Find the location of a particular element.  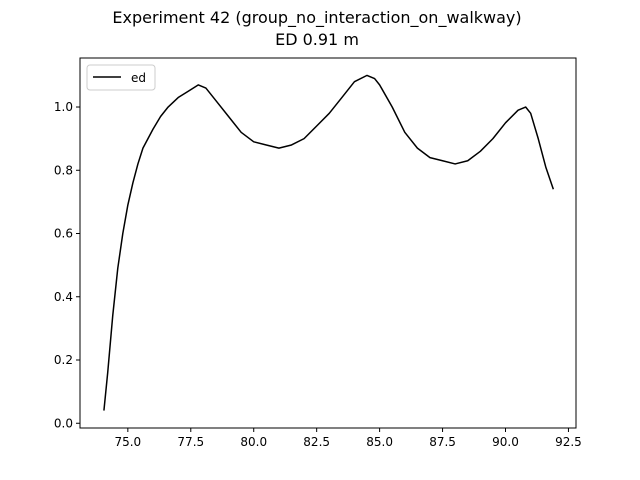

chart-subtitle: ED 0.91 m is located at coordinates (317, 39).